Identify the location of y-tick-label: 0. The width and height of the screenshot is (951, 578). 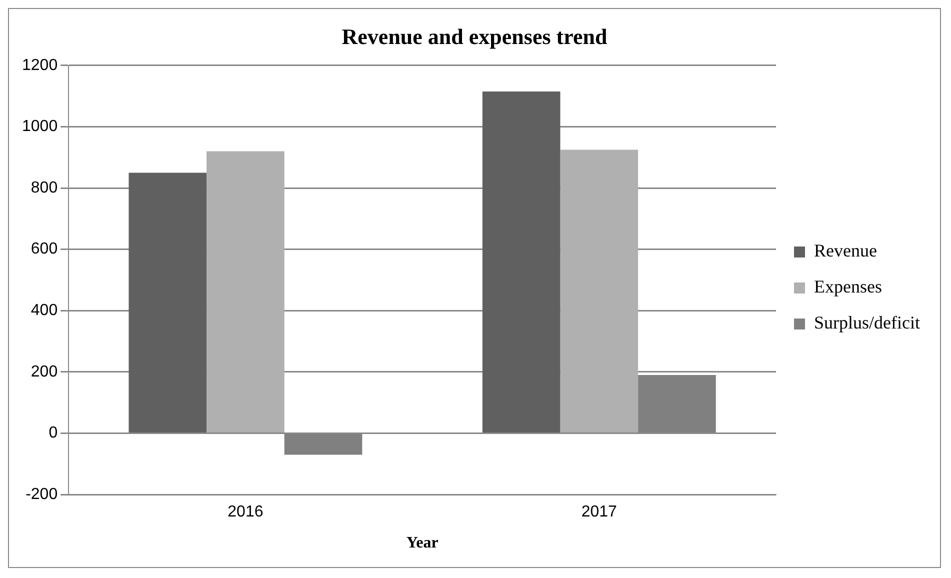
(53, 433).